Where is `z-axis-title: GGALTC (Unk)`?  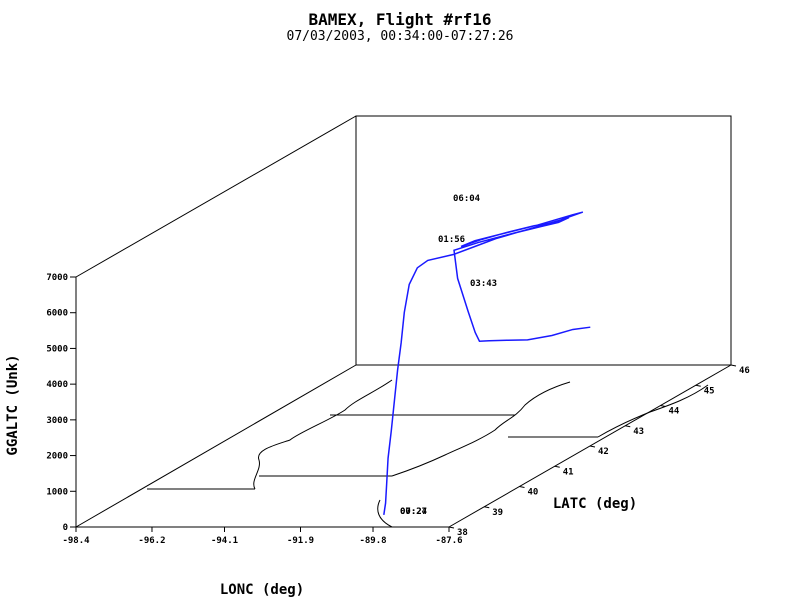
z-axis-title: GGALTC (Unk) is located at coordinates (13, 404).